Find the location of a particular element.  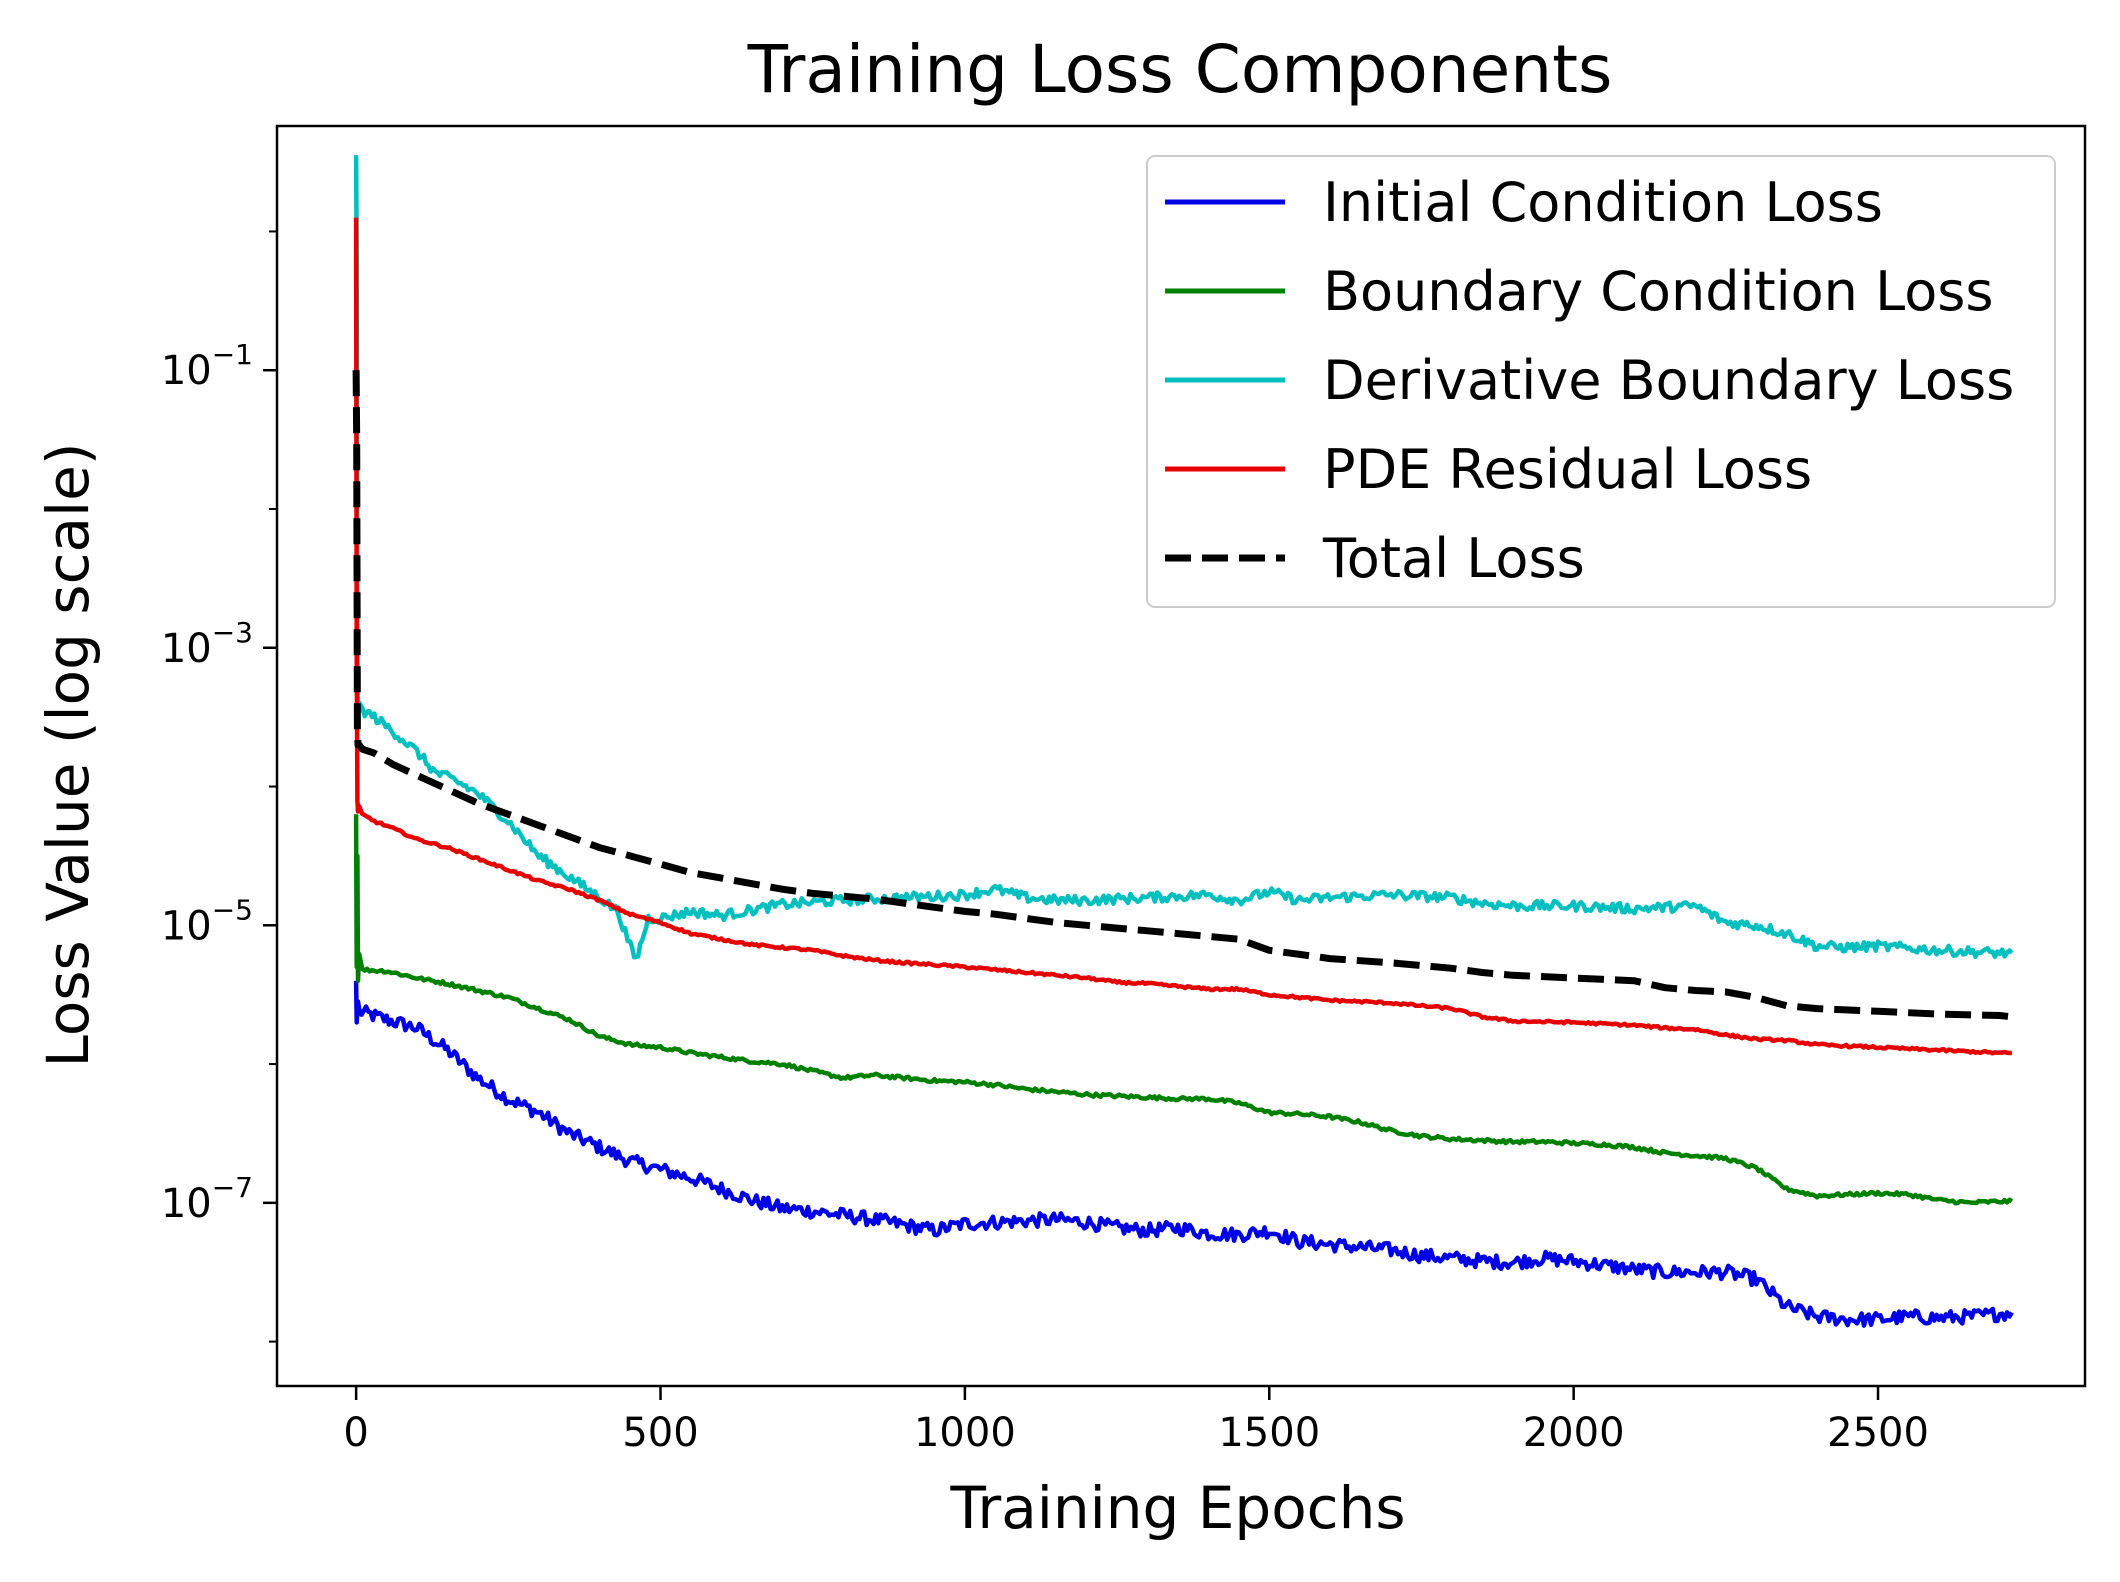

chart-title: Training Loss Components is located at coordinates (1180, 69).